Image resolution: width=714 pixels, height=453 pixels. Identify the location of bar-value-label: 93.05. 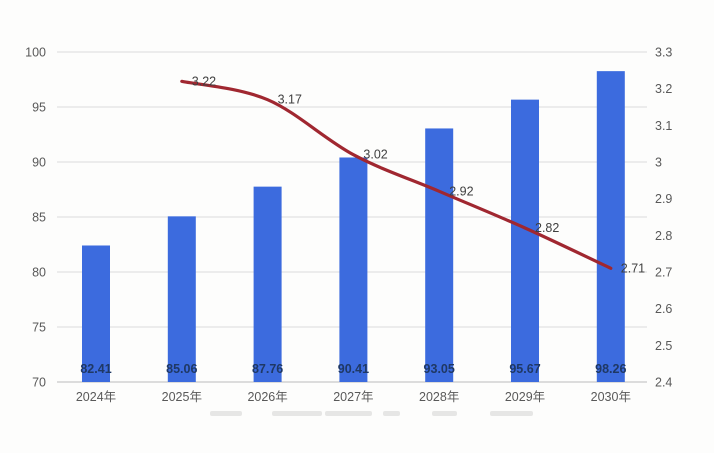
(439, 369).